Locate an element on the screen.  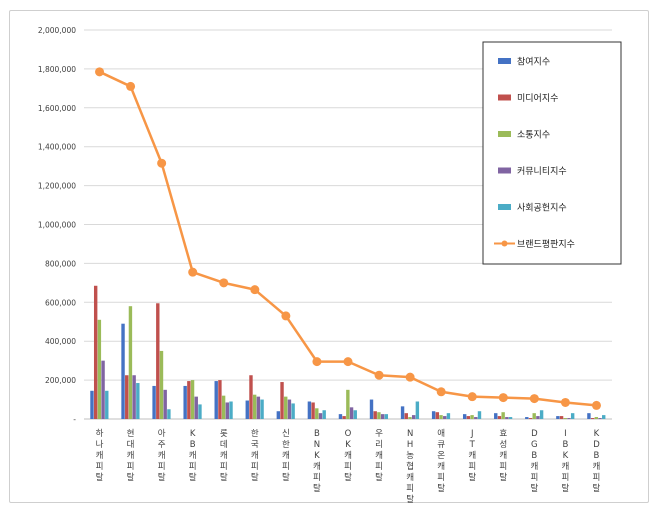
y-tick-label: 800,000 is located at coordinates (60, 263).